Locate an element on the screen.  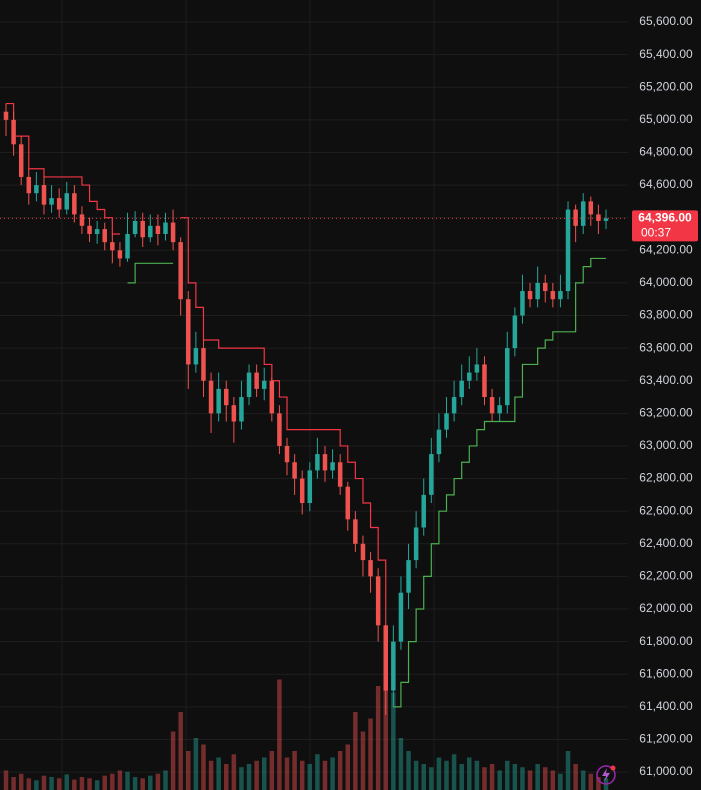
countdown-label: 00:37 is located at coordinates (656, 233).